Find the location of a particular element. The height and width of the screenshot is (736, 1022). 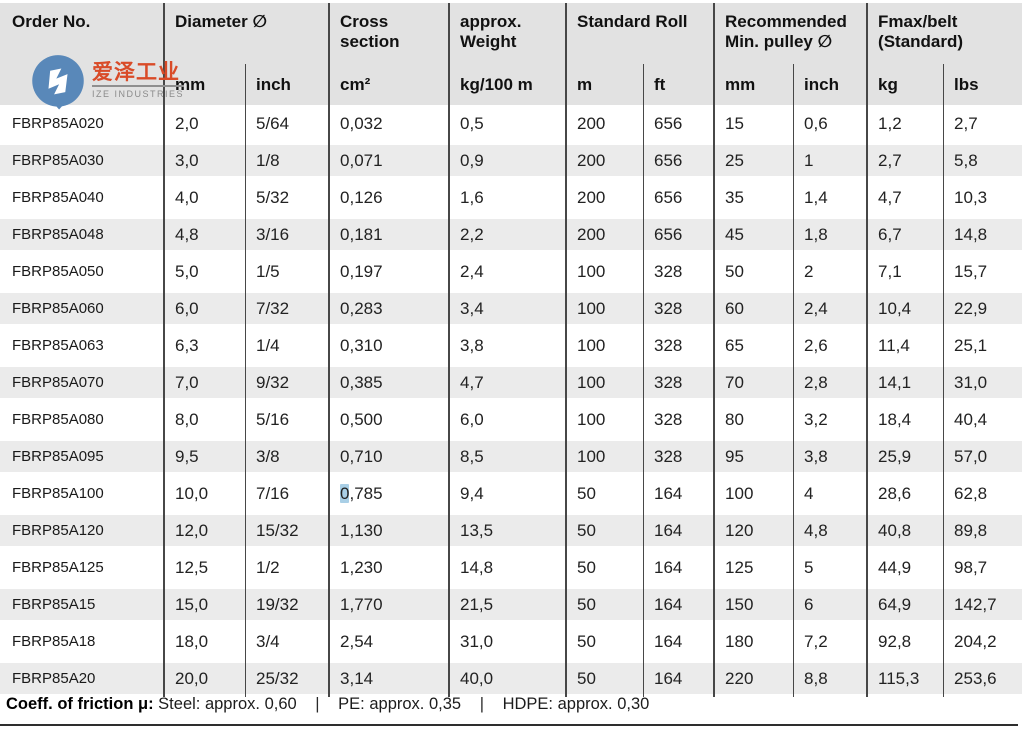

cell-value: 9,4 is located at coordinates (507, 493).